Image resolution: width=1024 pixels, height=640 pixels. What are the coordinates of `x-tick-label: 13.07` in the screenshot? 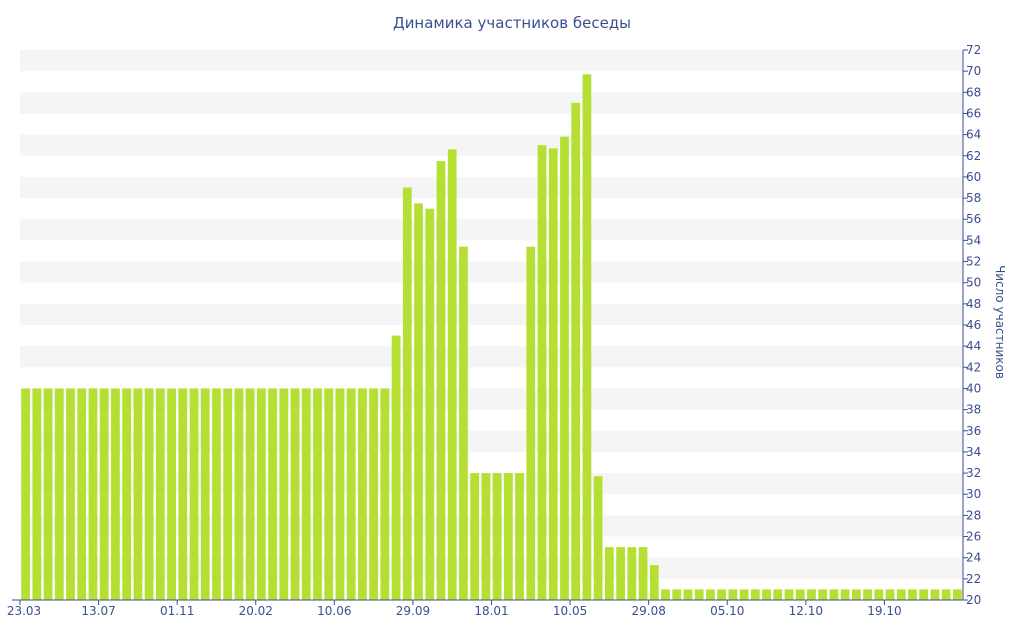 It's located at (98, 611).